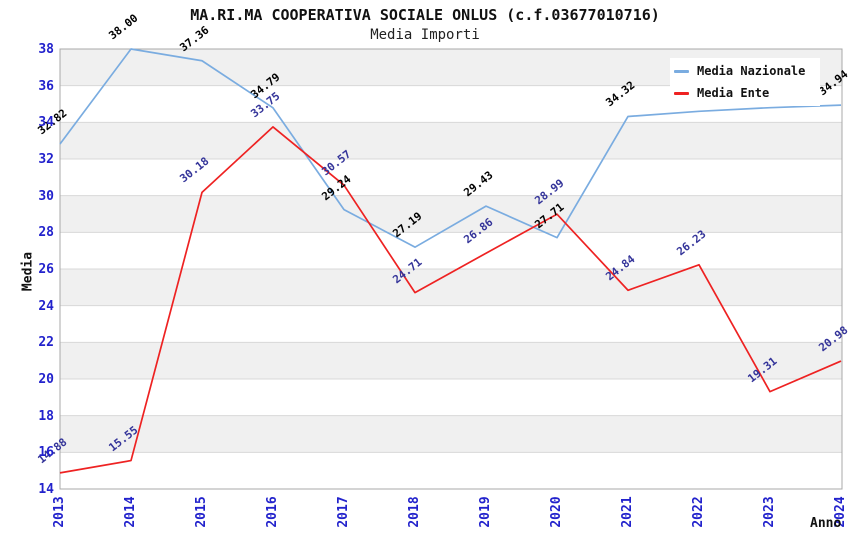 The width and height of the screenshot is (850, 550). I want to click on legend-item-media-nazionale: Media Nazionale, so click(745, 71).